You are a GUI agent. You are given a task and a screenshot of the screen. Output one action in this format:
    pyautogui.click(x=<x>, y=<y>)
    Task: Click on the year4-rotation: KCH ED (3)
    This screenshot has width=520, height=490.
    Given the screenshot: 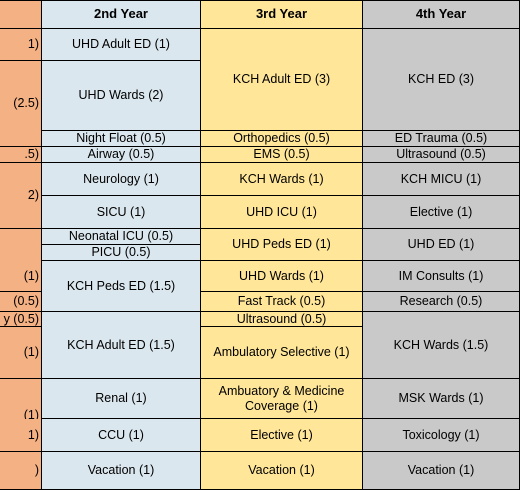 What is the action you would take?
    pyautogui.click(x=441, y=80)
    